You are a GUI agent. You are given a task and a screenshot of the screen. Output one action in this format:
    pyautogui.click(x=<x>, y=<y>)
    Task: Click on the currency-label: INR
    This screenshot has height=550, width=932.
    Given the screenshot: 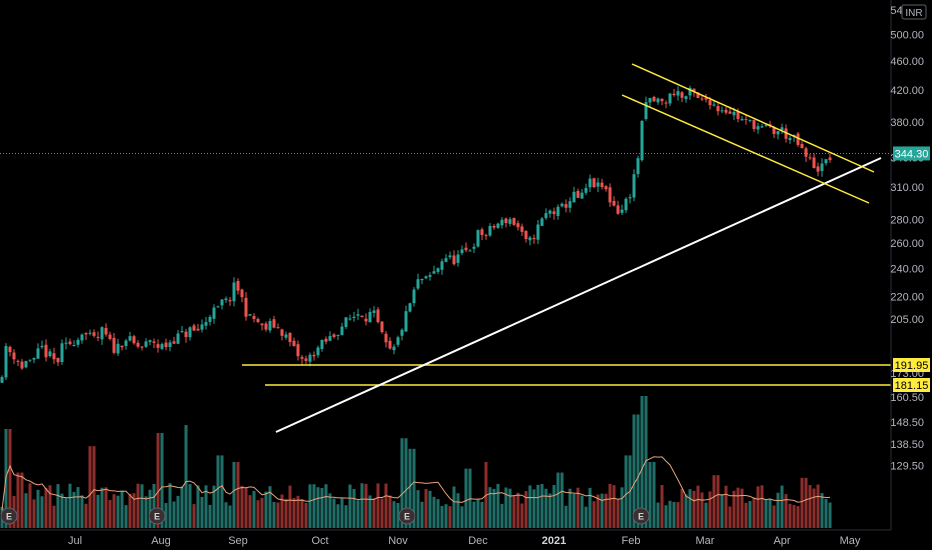 What is the action you would take?
    pyautogui.click(x=913, y=13)
    